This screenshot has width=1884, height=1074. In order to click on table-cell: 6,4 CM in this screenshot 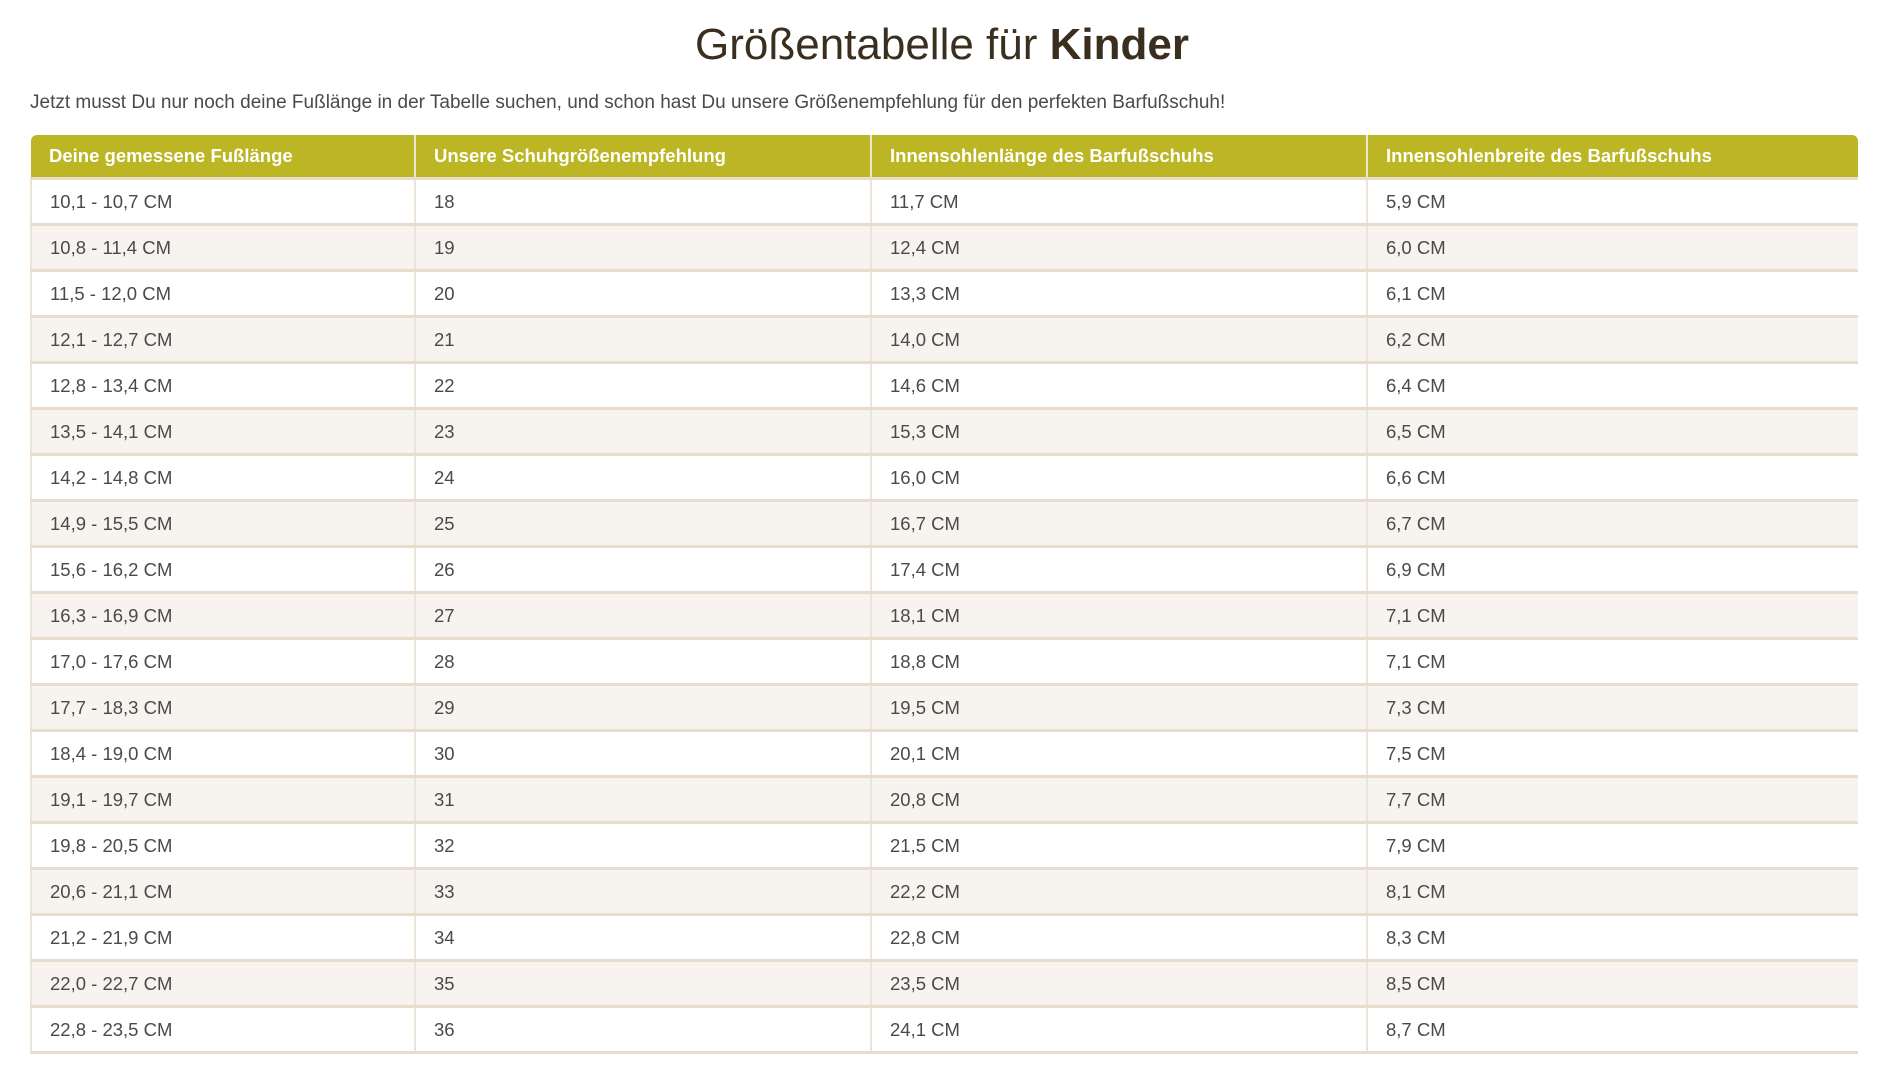, I will do `click(1612, 386)`.